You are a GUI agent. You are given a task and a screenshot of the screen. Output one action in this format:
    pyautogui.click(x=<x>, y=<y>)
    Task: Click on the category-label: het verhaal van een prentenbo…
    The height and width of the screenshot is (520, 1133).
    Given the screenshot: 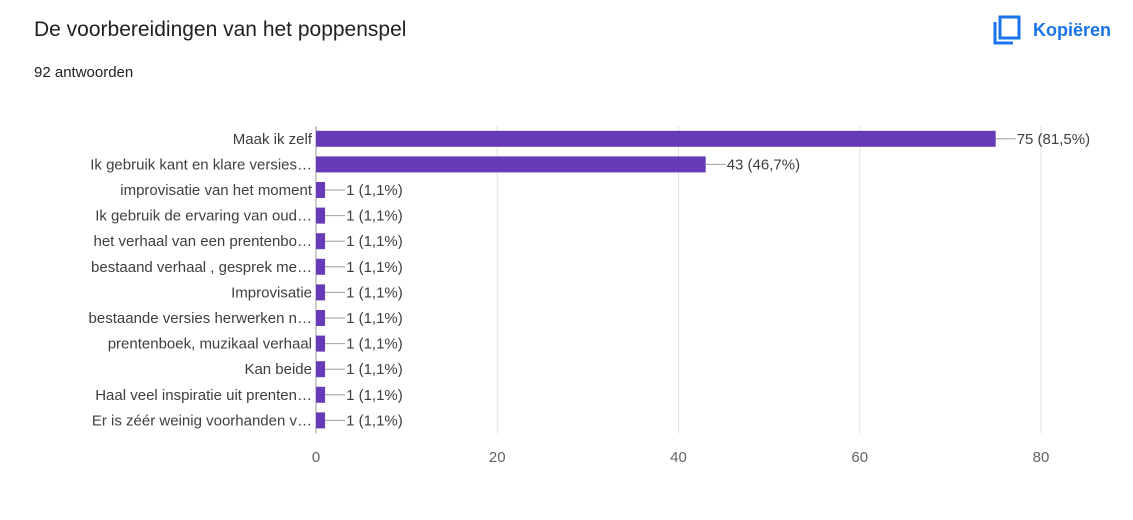 What is the action you would take?
    pyautogui.click(x=203, y=241)
    